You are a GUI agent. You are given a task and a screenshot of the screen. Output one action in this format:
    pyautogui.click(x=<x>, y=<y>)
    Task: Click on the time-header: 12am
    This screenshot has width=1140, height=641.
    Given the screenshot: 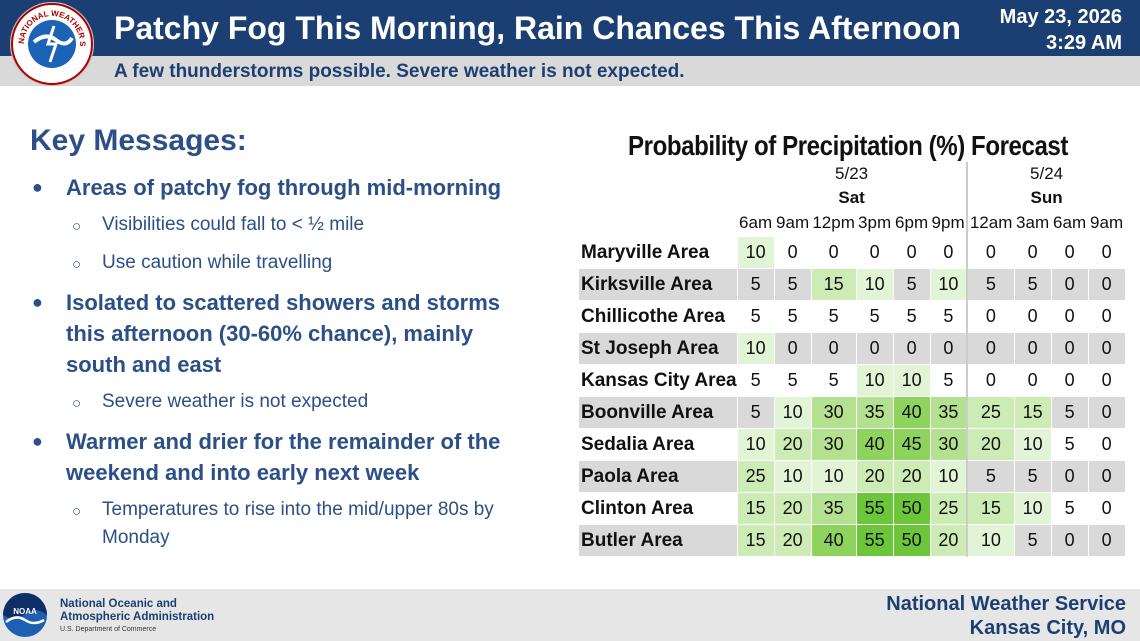 What is the action you would take?
    pyautogui.click(x=990, y=223)
    